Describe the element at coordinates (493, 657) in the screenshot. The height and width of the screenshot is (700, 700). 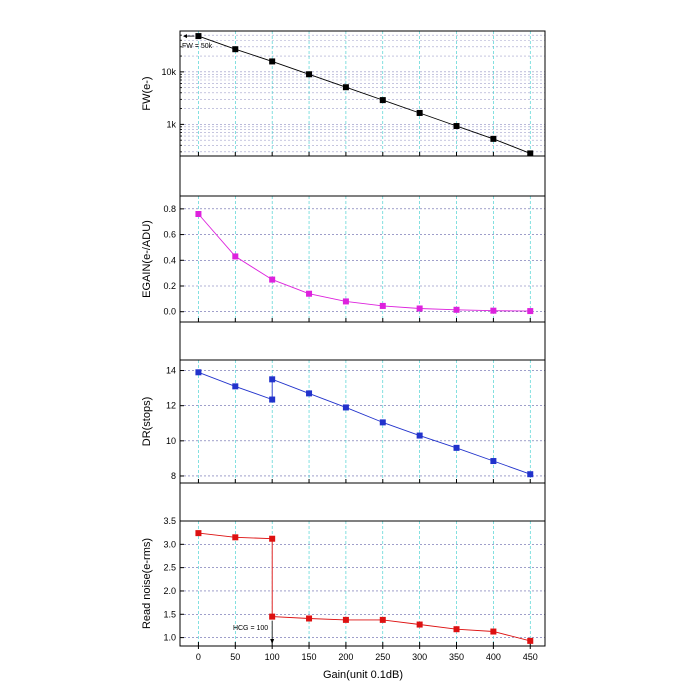
I see `x-tick-label: 400` at that location.